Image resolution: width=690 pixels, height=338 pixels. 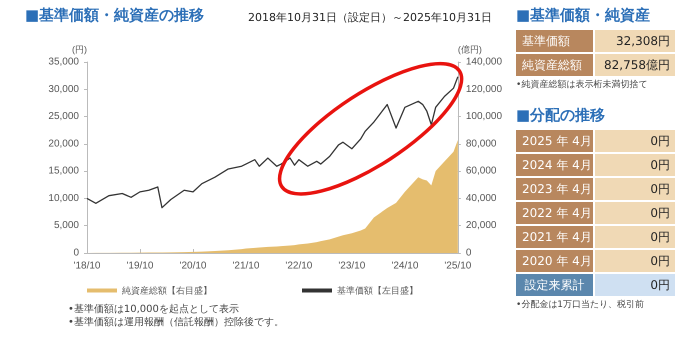 I want to click on y-tick-label: 35,000, so click(x=64, y=62).